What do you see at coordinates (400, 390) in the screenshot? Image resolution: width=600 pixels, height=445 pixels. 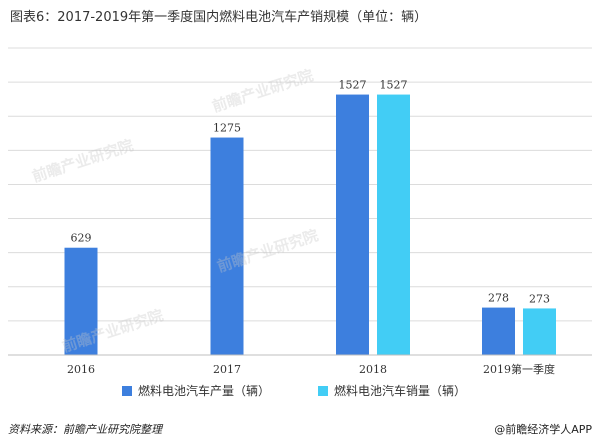 I see `legend-label: 燃料电池汽车销量（辆）` at bounding box center [400, 390].